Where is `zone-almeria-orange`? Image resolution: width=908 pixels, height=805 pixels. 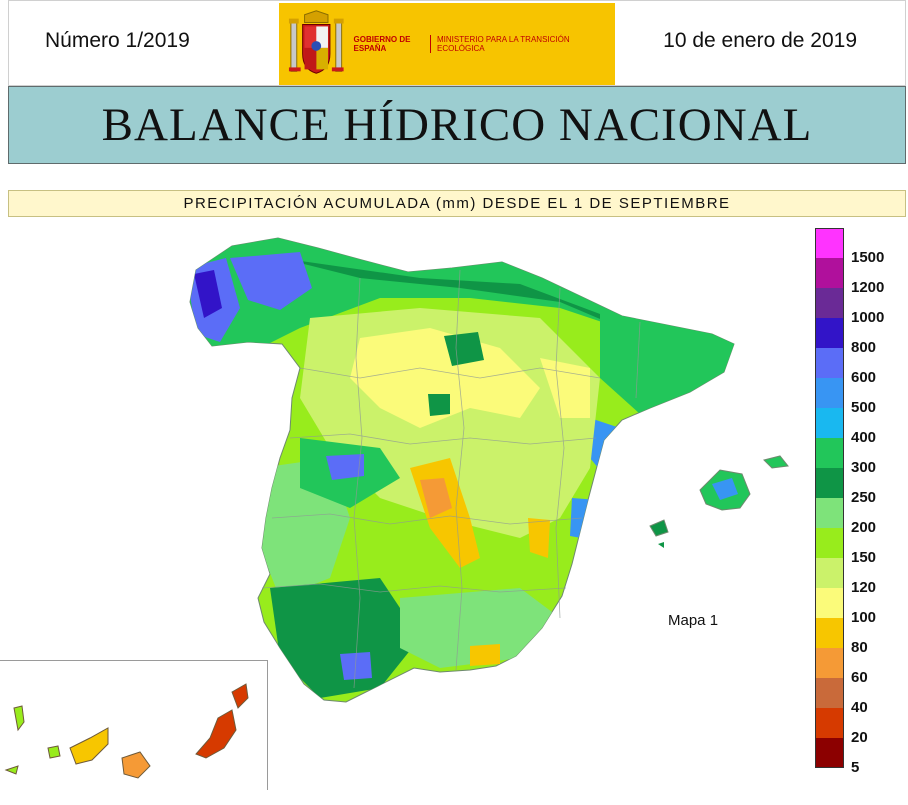 zone-almeria-orange is located at coordinates (485, 655).